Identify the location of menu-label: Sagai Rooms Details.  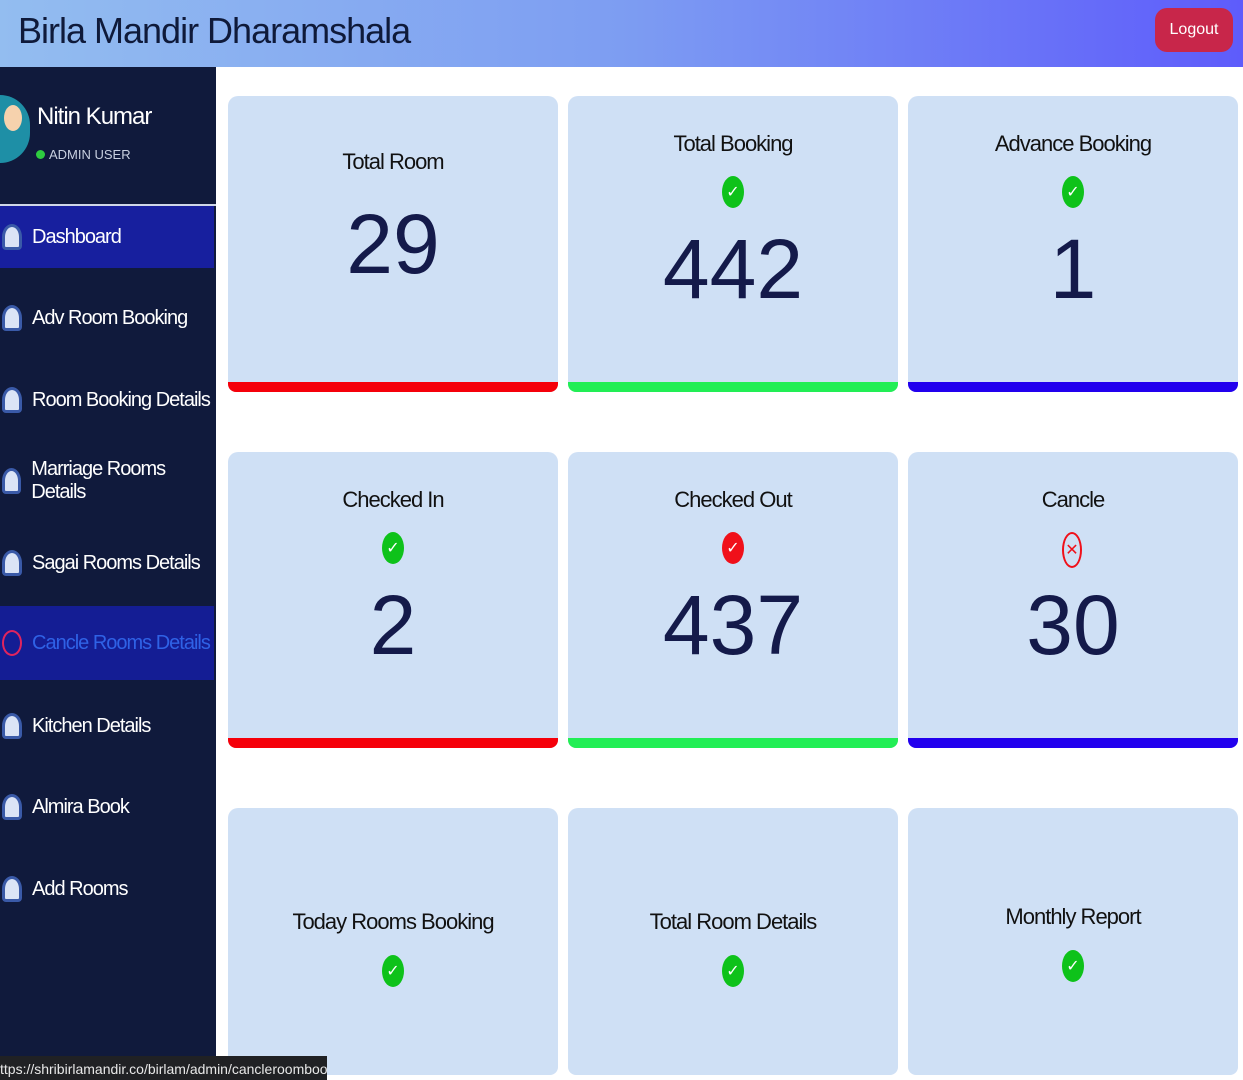
(116, 562).